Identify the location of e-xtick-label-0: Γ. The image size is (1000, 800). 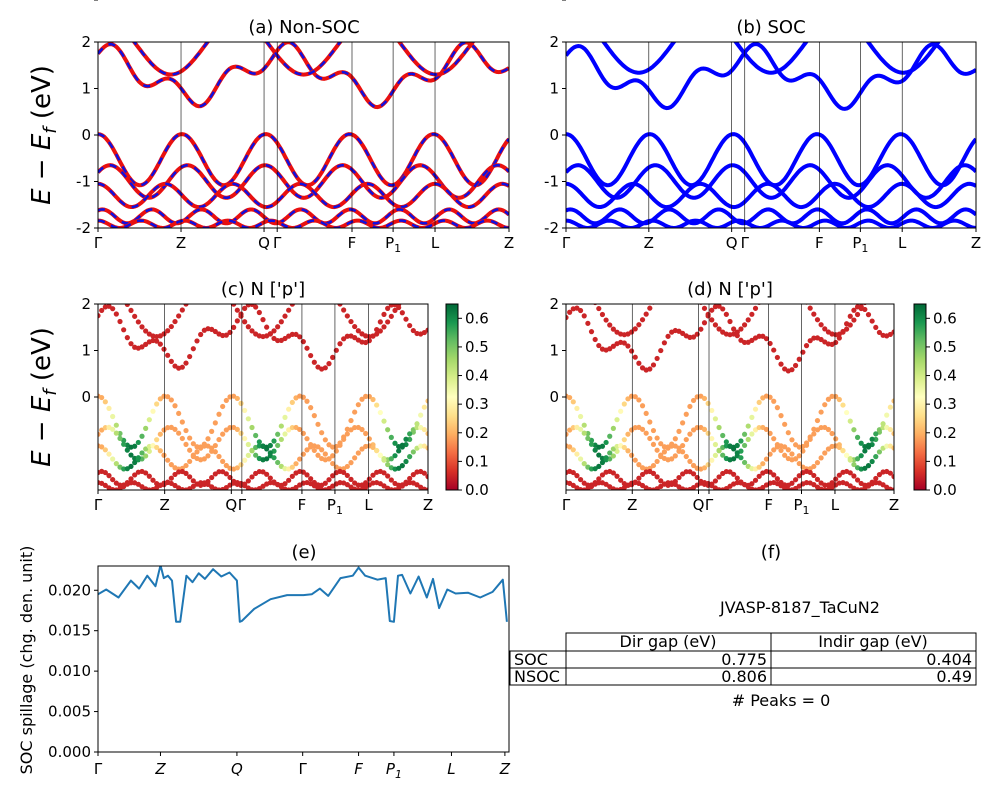
(98, 769).